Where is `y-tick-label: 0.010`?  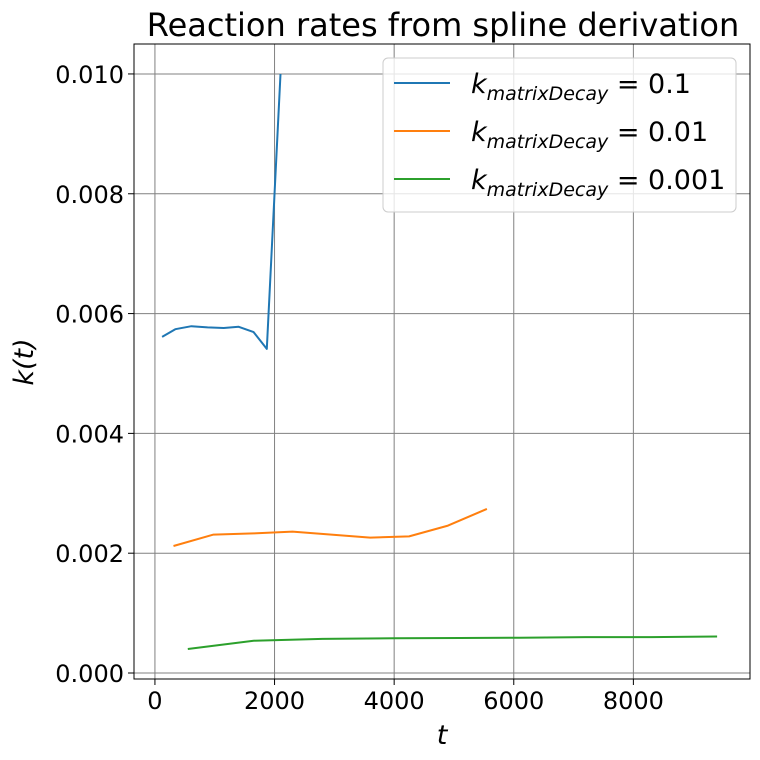 y-tick-label: 0.010 is located at coordinates (89, 75).